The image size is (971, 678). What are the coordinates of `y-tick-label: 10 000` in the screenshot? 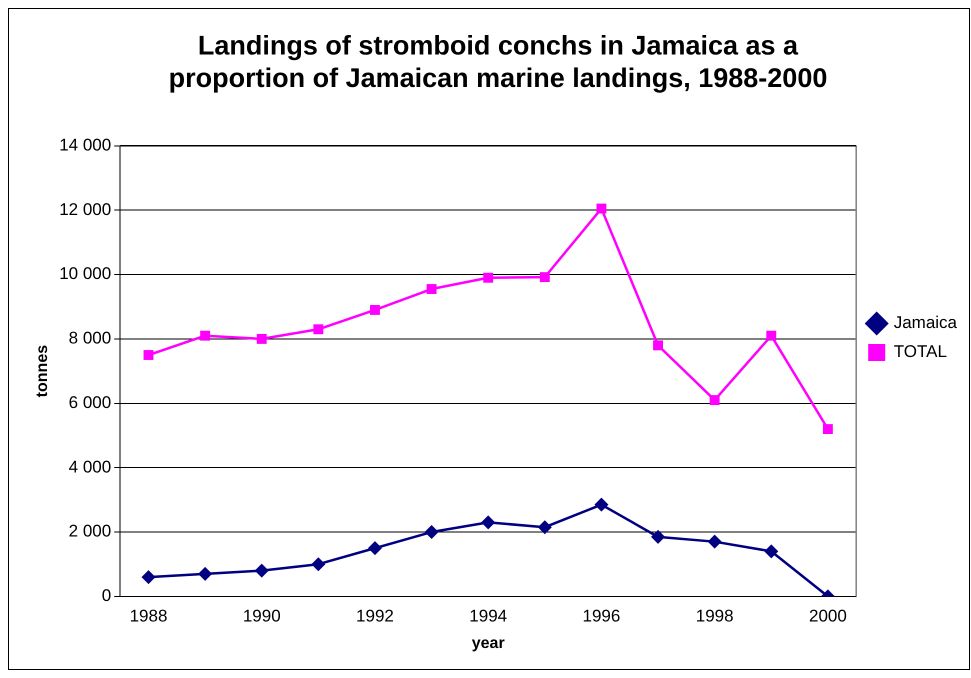 It's located at (85, 274).